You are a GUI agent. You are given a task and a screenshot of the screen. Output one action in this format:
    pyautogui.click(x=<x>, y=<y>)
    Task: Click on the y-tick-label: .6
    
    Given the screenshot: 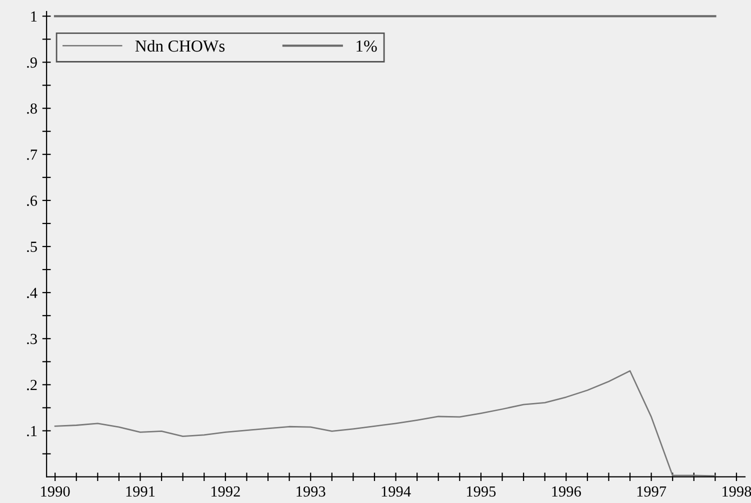 What is the action you would take?
    pyautogui.click(x=32, y=201)
    